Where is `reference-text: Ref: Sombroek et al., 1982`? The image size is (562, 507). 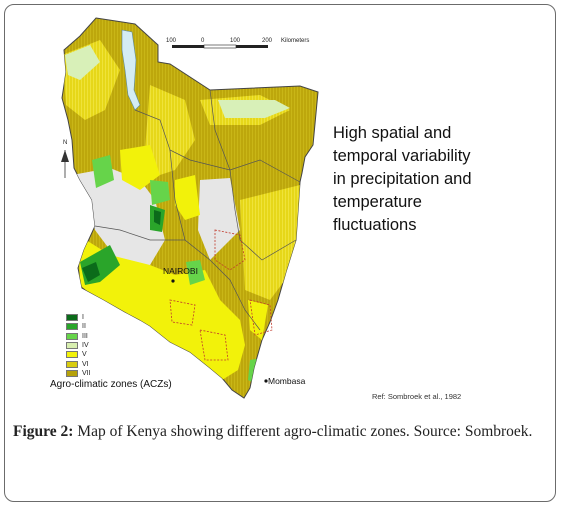
reference-text: Ref: Sombroek et al., 1982 is located at coordinates (417, 396).